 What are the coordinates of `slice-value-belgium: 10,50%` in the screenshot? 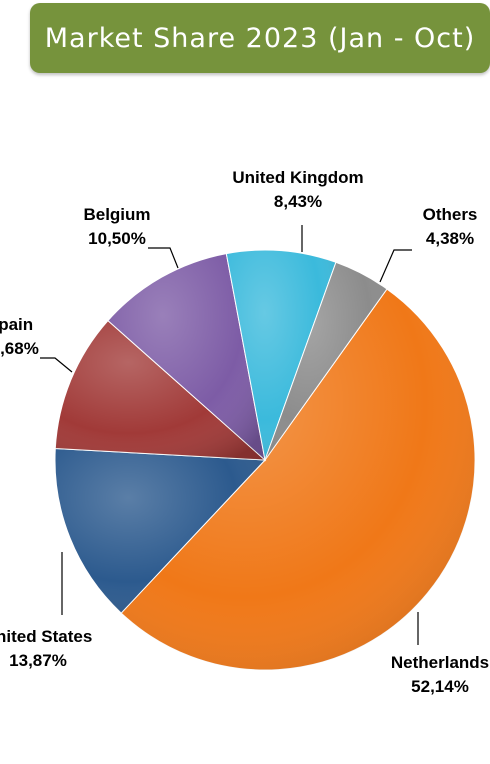 It's located at (117, 238).